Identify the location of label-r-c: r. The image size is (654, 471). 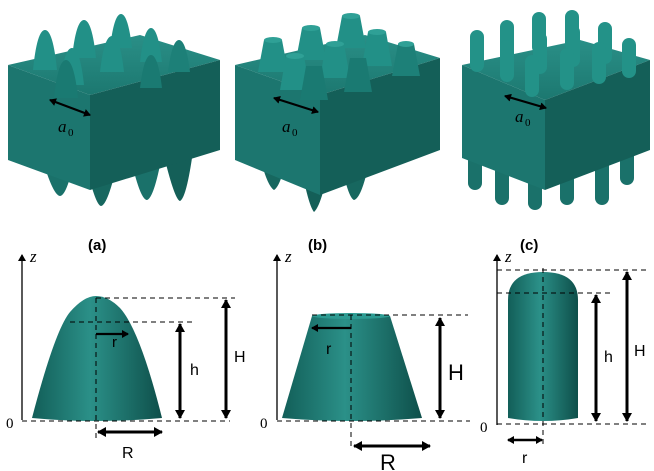
(525, 458).